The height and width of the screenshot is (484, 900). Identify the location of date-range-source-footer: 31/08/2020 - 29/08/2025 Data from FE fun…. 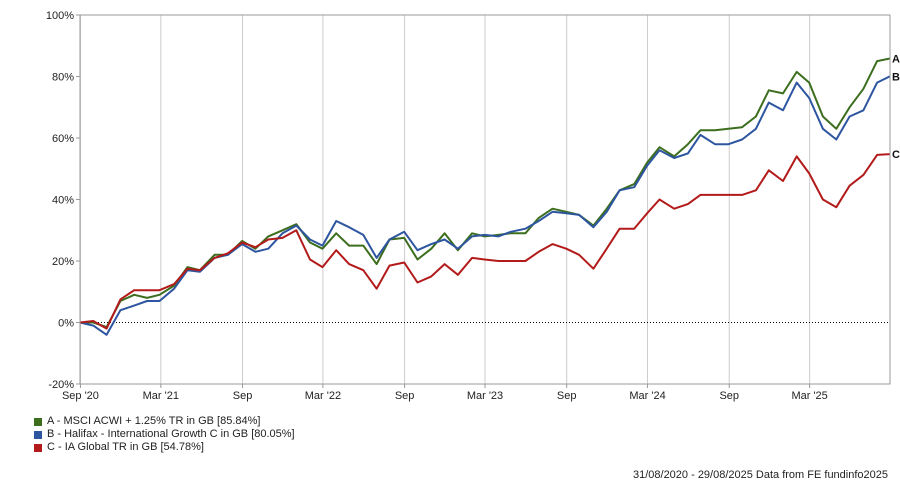
(760, 475).